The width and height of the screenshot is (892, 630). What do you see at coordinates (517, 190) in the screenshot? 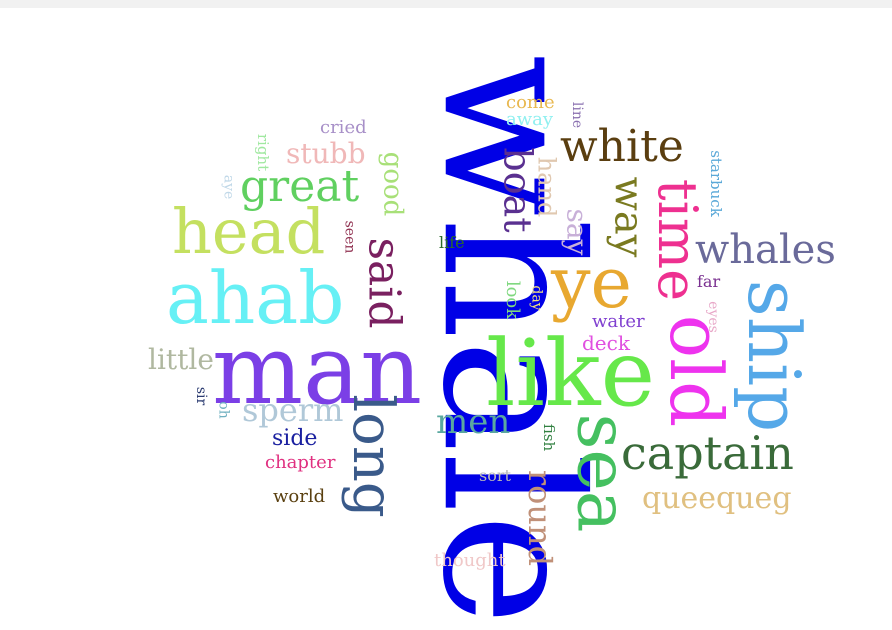
I see `word-boat: boat` at bounding box center [517, 190].